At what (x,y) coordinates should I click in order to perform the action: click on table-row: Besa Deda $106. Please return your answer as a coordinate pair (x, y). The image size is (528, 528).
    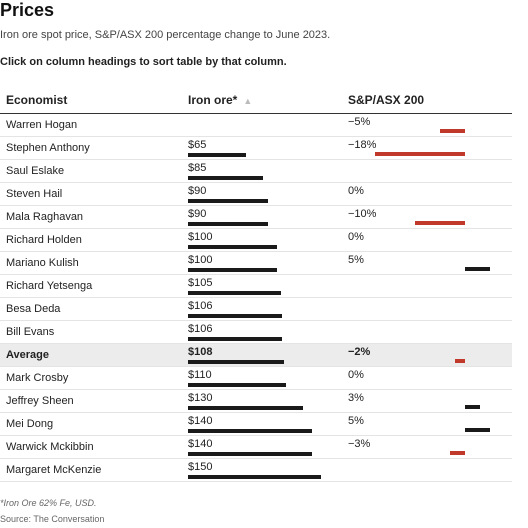
    Looking at the image, I should click on (256, 309).